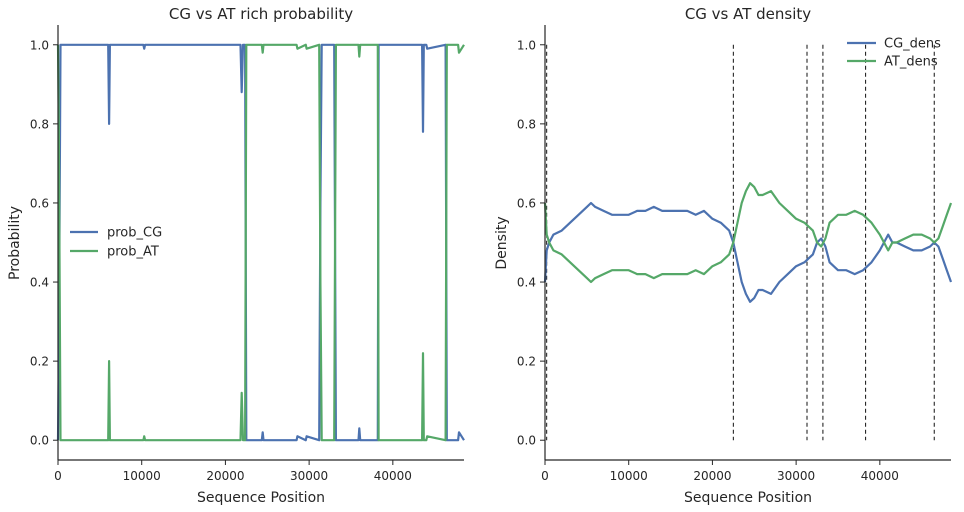 This screenshot has width=964, height=512. I want to click on left-x-ticks: 0 10000 20000 30000 40000, so click(233, 471).